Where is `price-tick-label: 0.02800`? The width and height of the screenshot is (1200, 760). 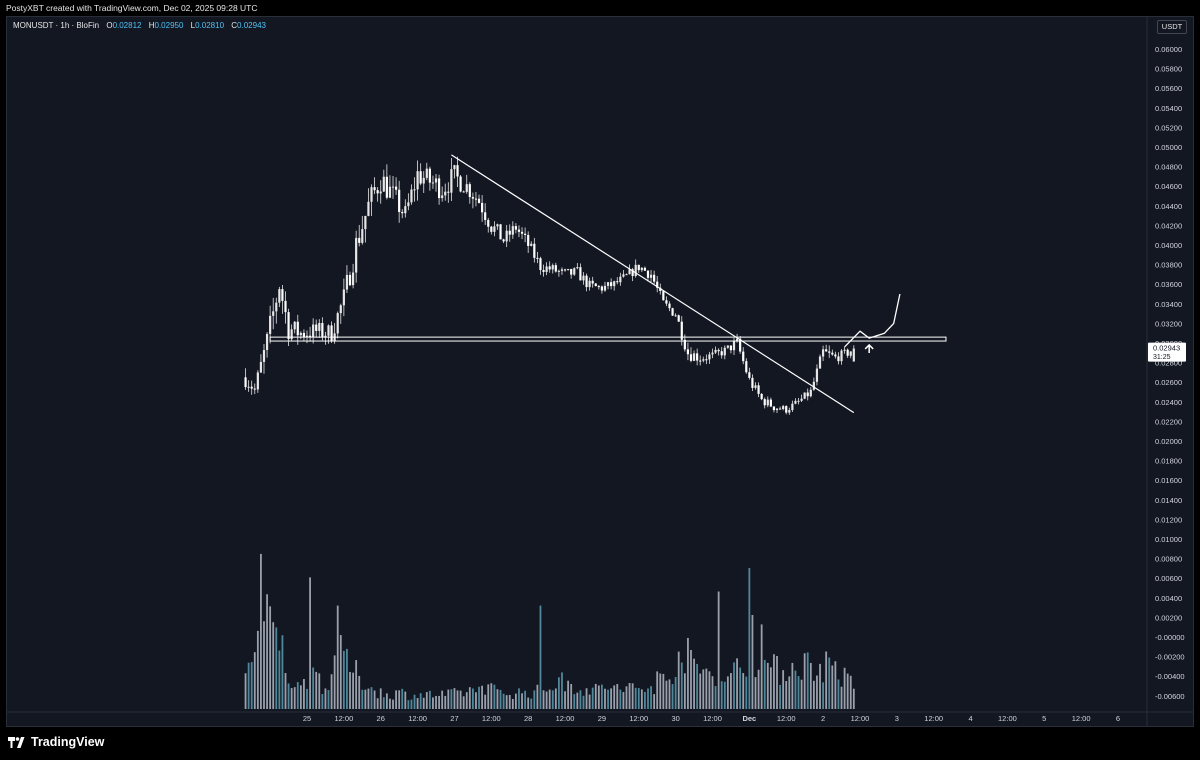 price-tick-label: 0.02800 is located at coordinates (1168, 363).